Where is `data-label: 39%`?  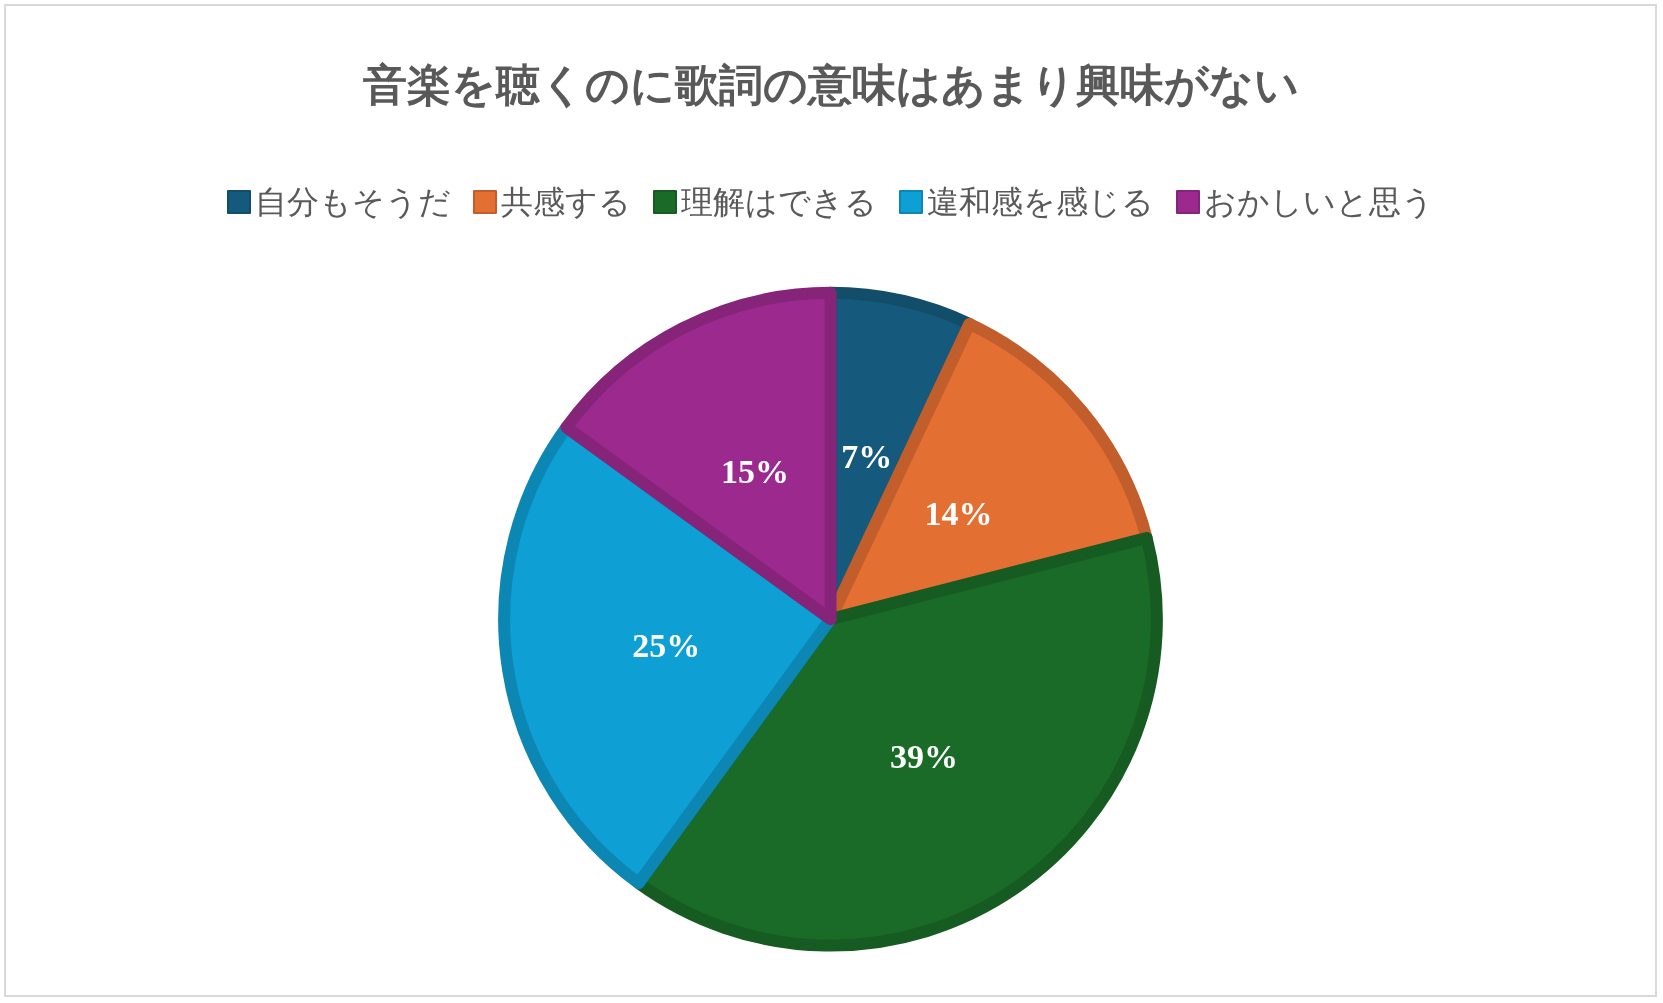
data-label: 39% is located at coordinates (923, 757).